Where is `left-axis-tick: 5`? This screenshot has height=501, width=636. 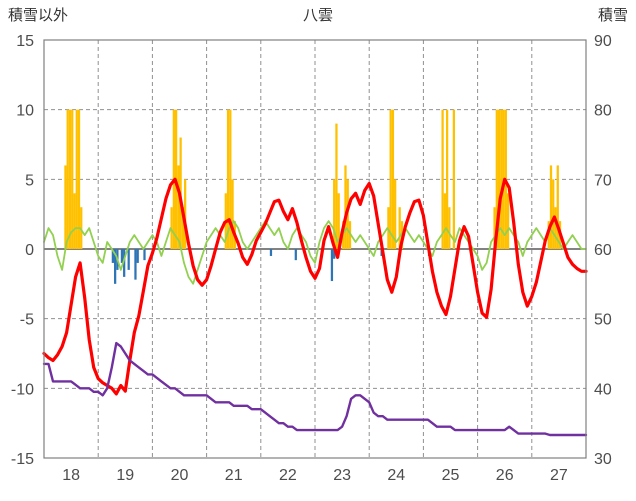 left-axis-tick: 5 is located at coordinates (29, 180).